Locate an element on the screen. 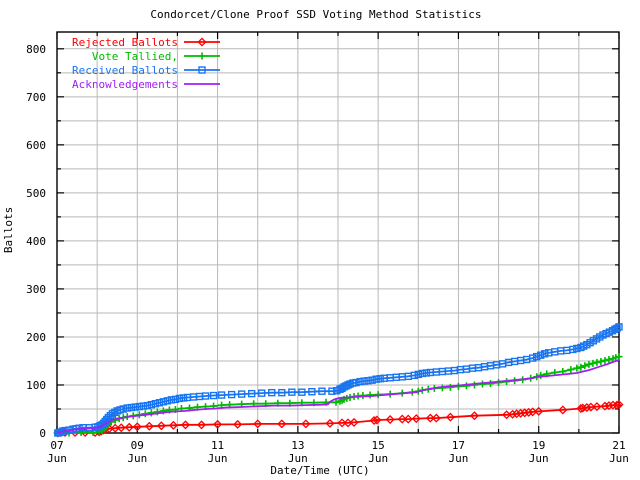 The image size is (640, 480). y-tick-label: 500 is located at coordinates (36, 193).